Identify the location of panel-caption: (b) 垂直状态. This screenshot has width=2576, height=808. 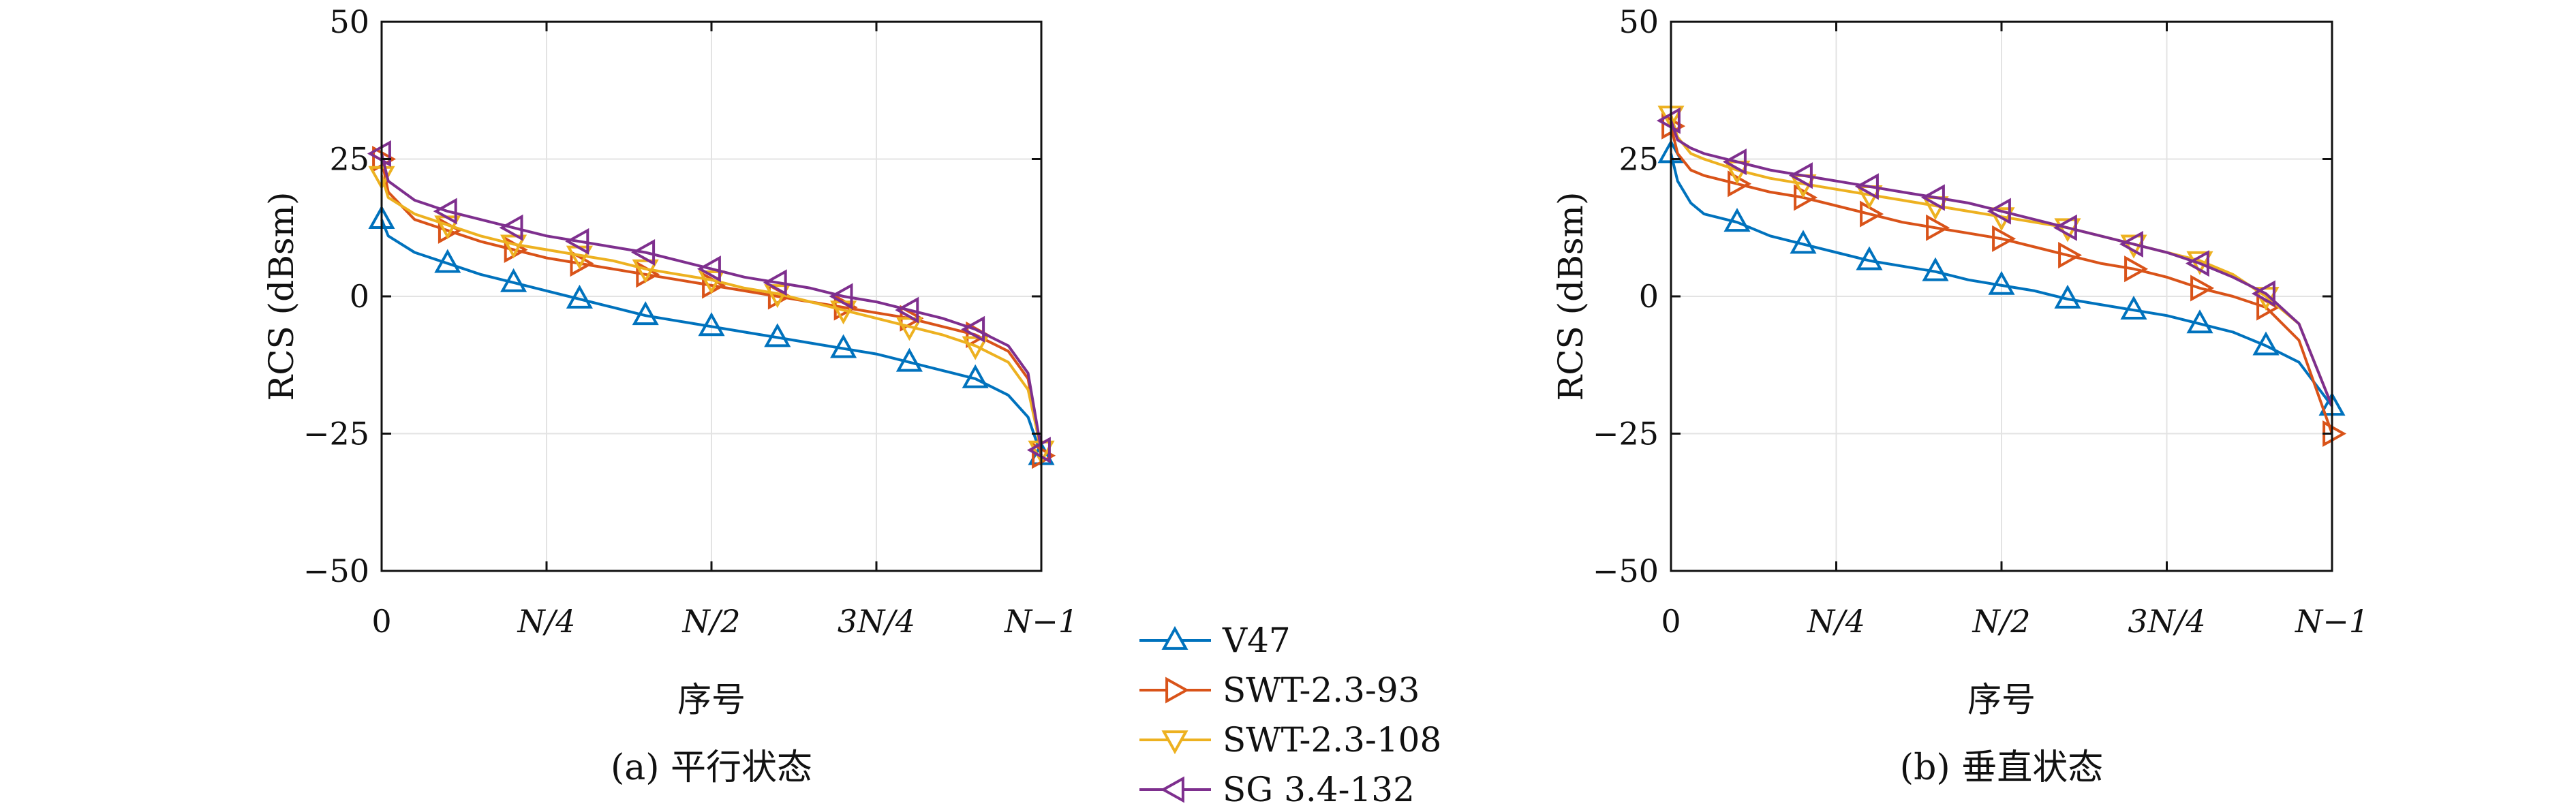
(2001, 768).